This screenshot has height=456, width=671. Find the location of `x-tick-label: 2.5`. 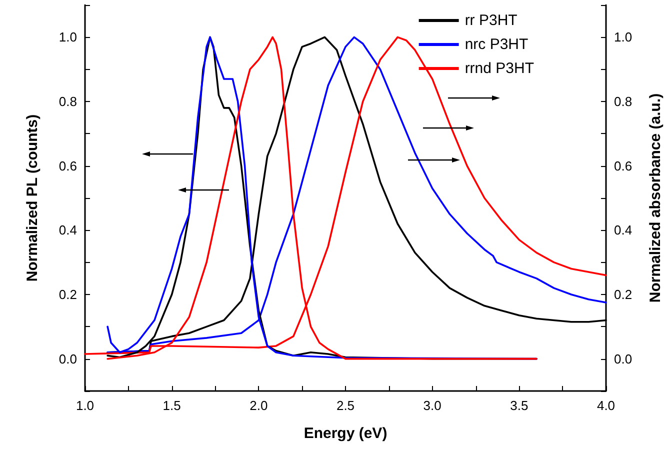

x-tick-label: 2.5 is located at coordinates (345, 405).